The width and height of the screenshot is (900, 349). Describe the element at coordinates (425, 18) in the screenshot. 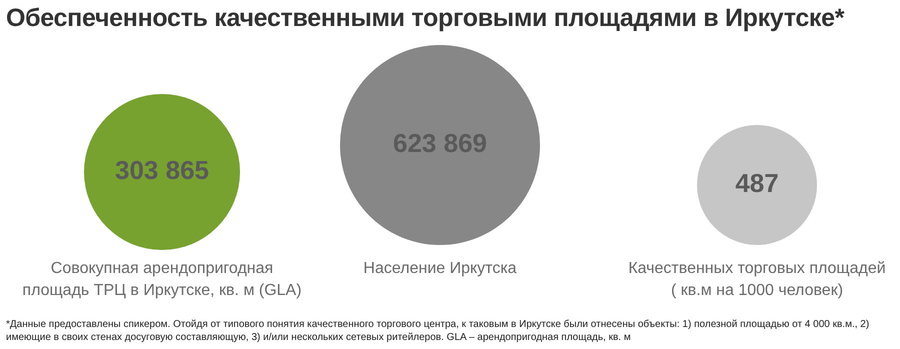

I see `text: Обеспеченность качественными торговыми площадями в Иркутске*` at that location.